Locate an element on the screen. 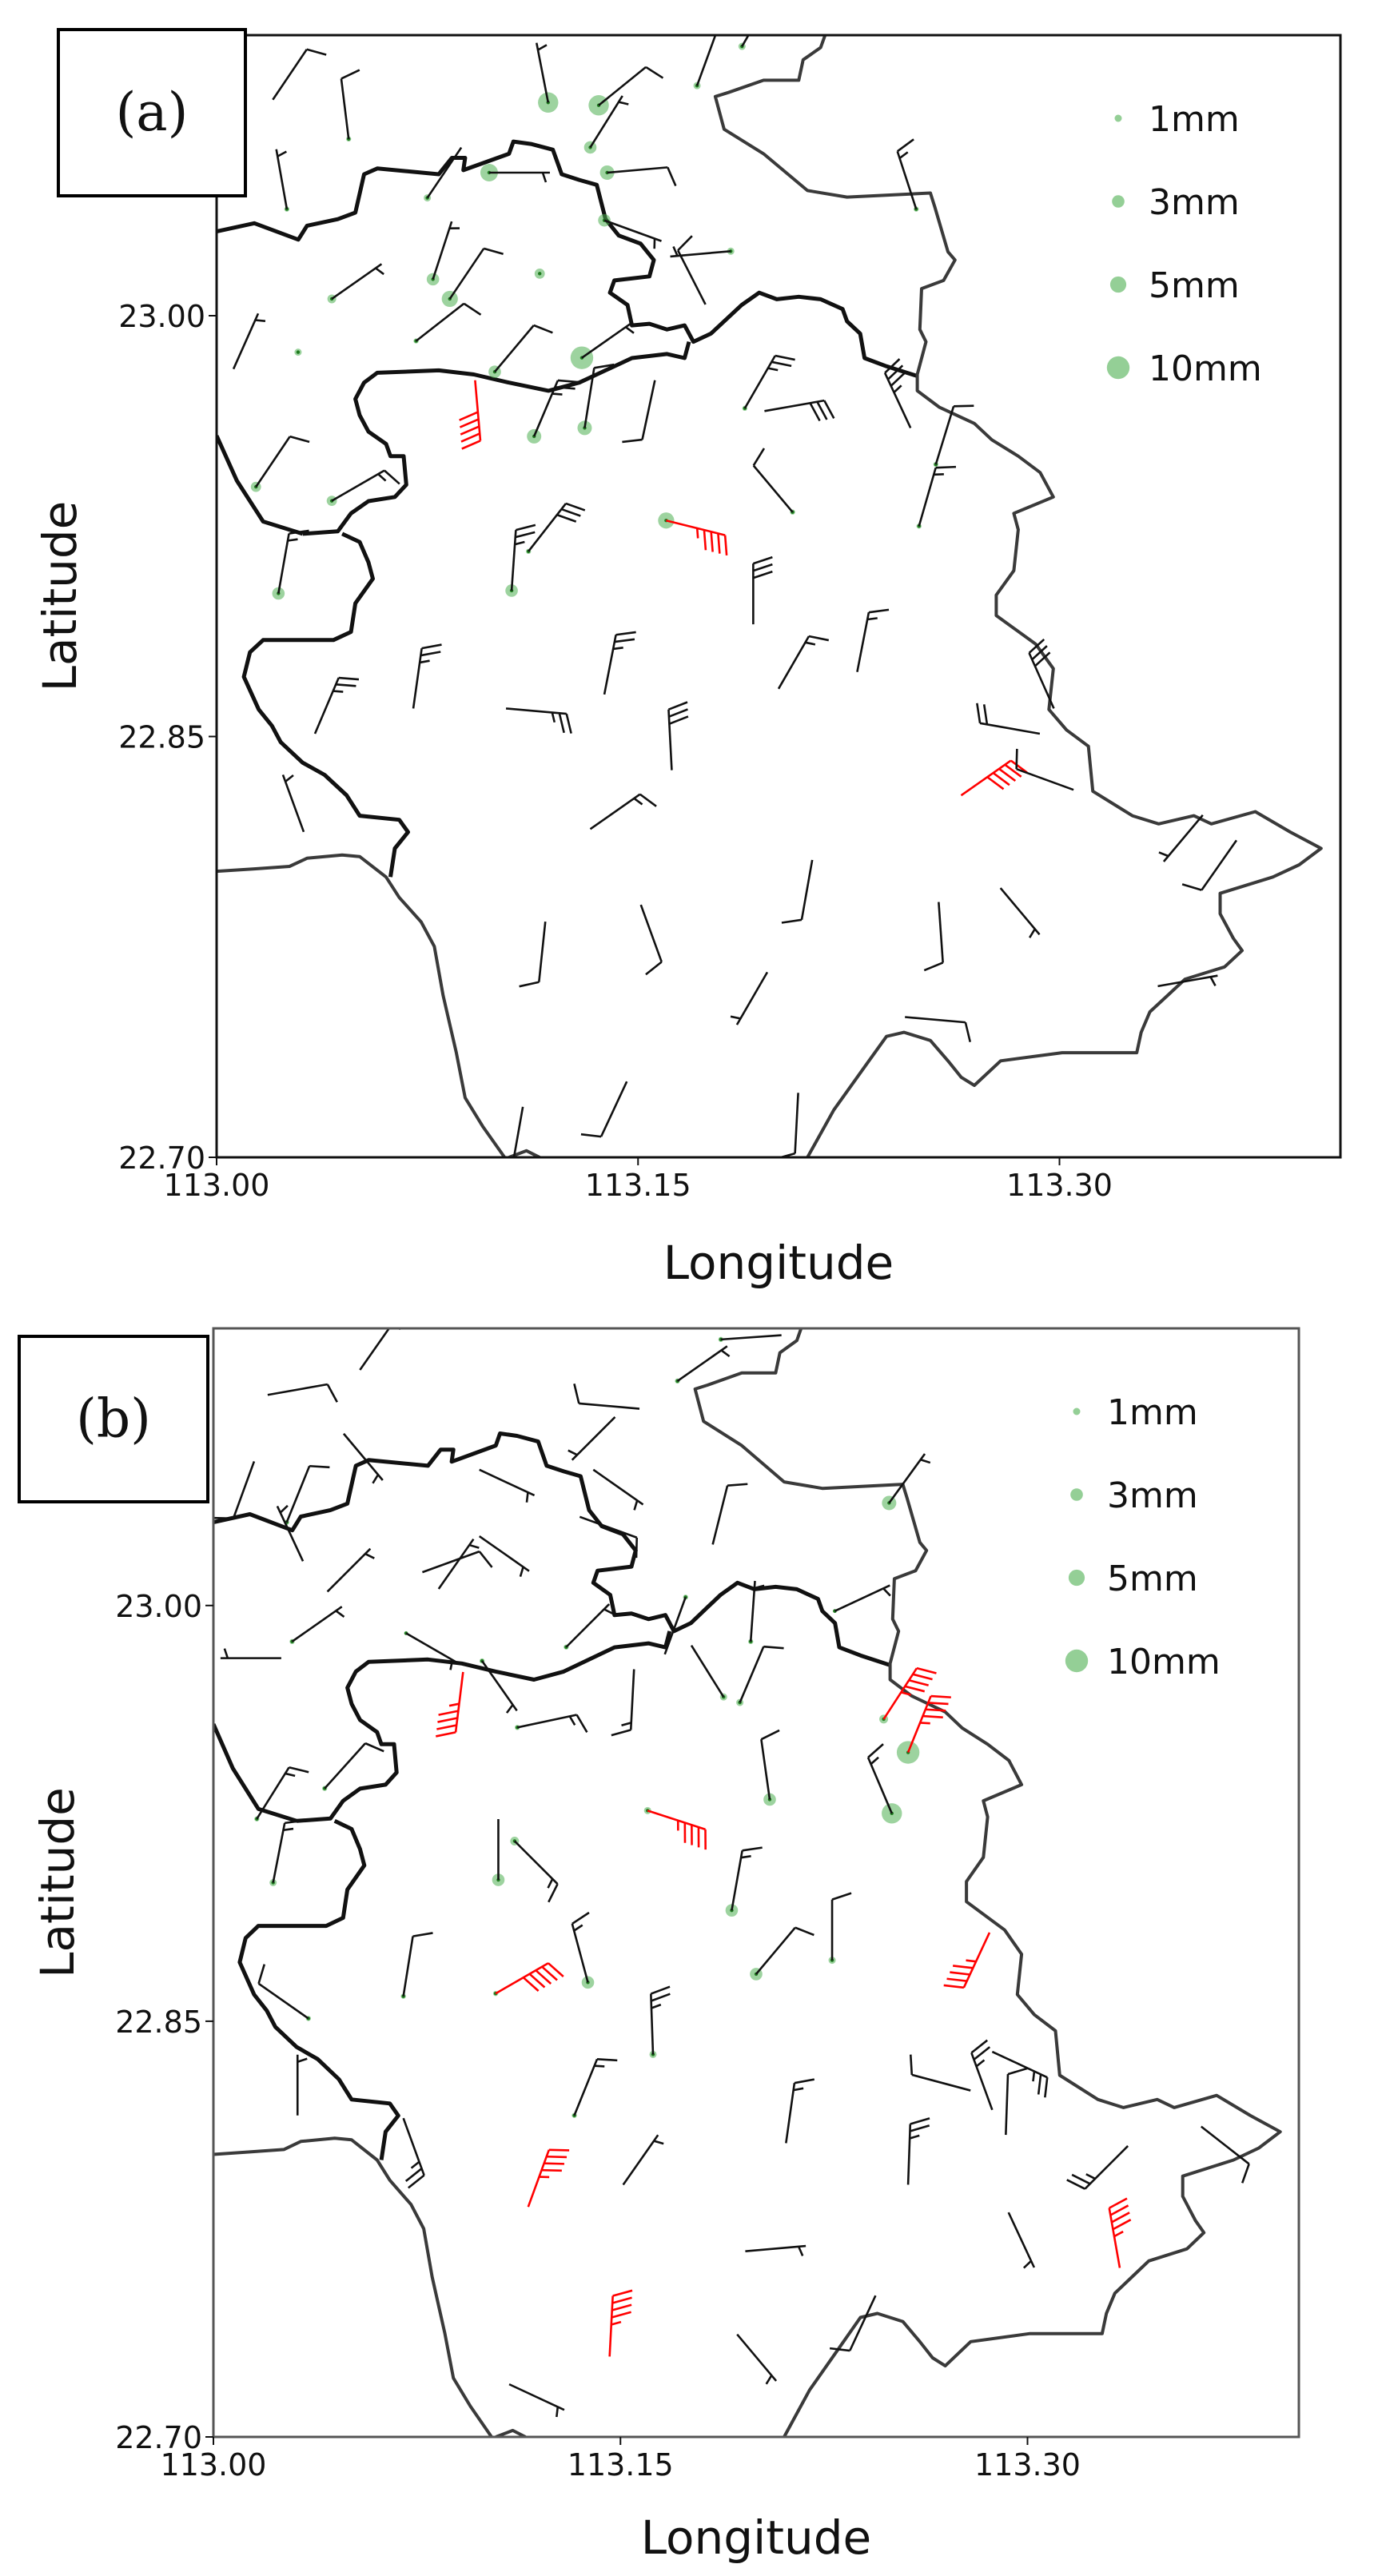  boundary-line is located at coordinates (484, 1726).